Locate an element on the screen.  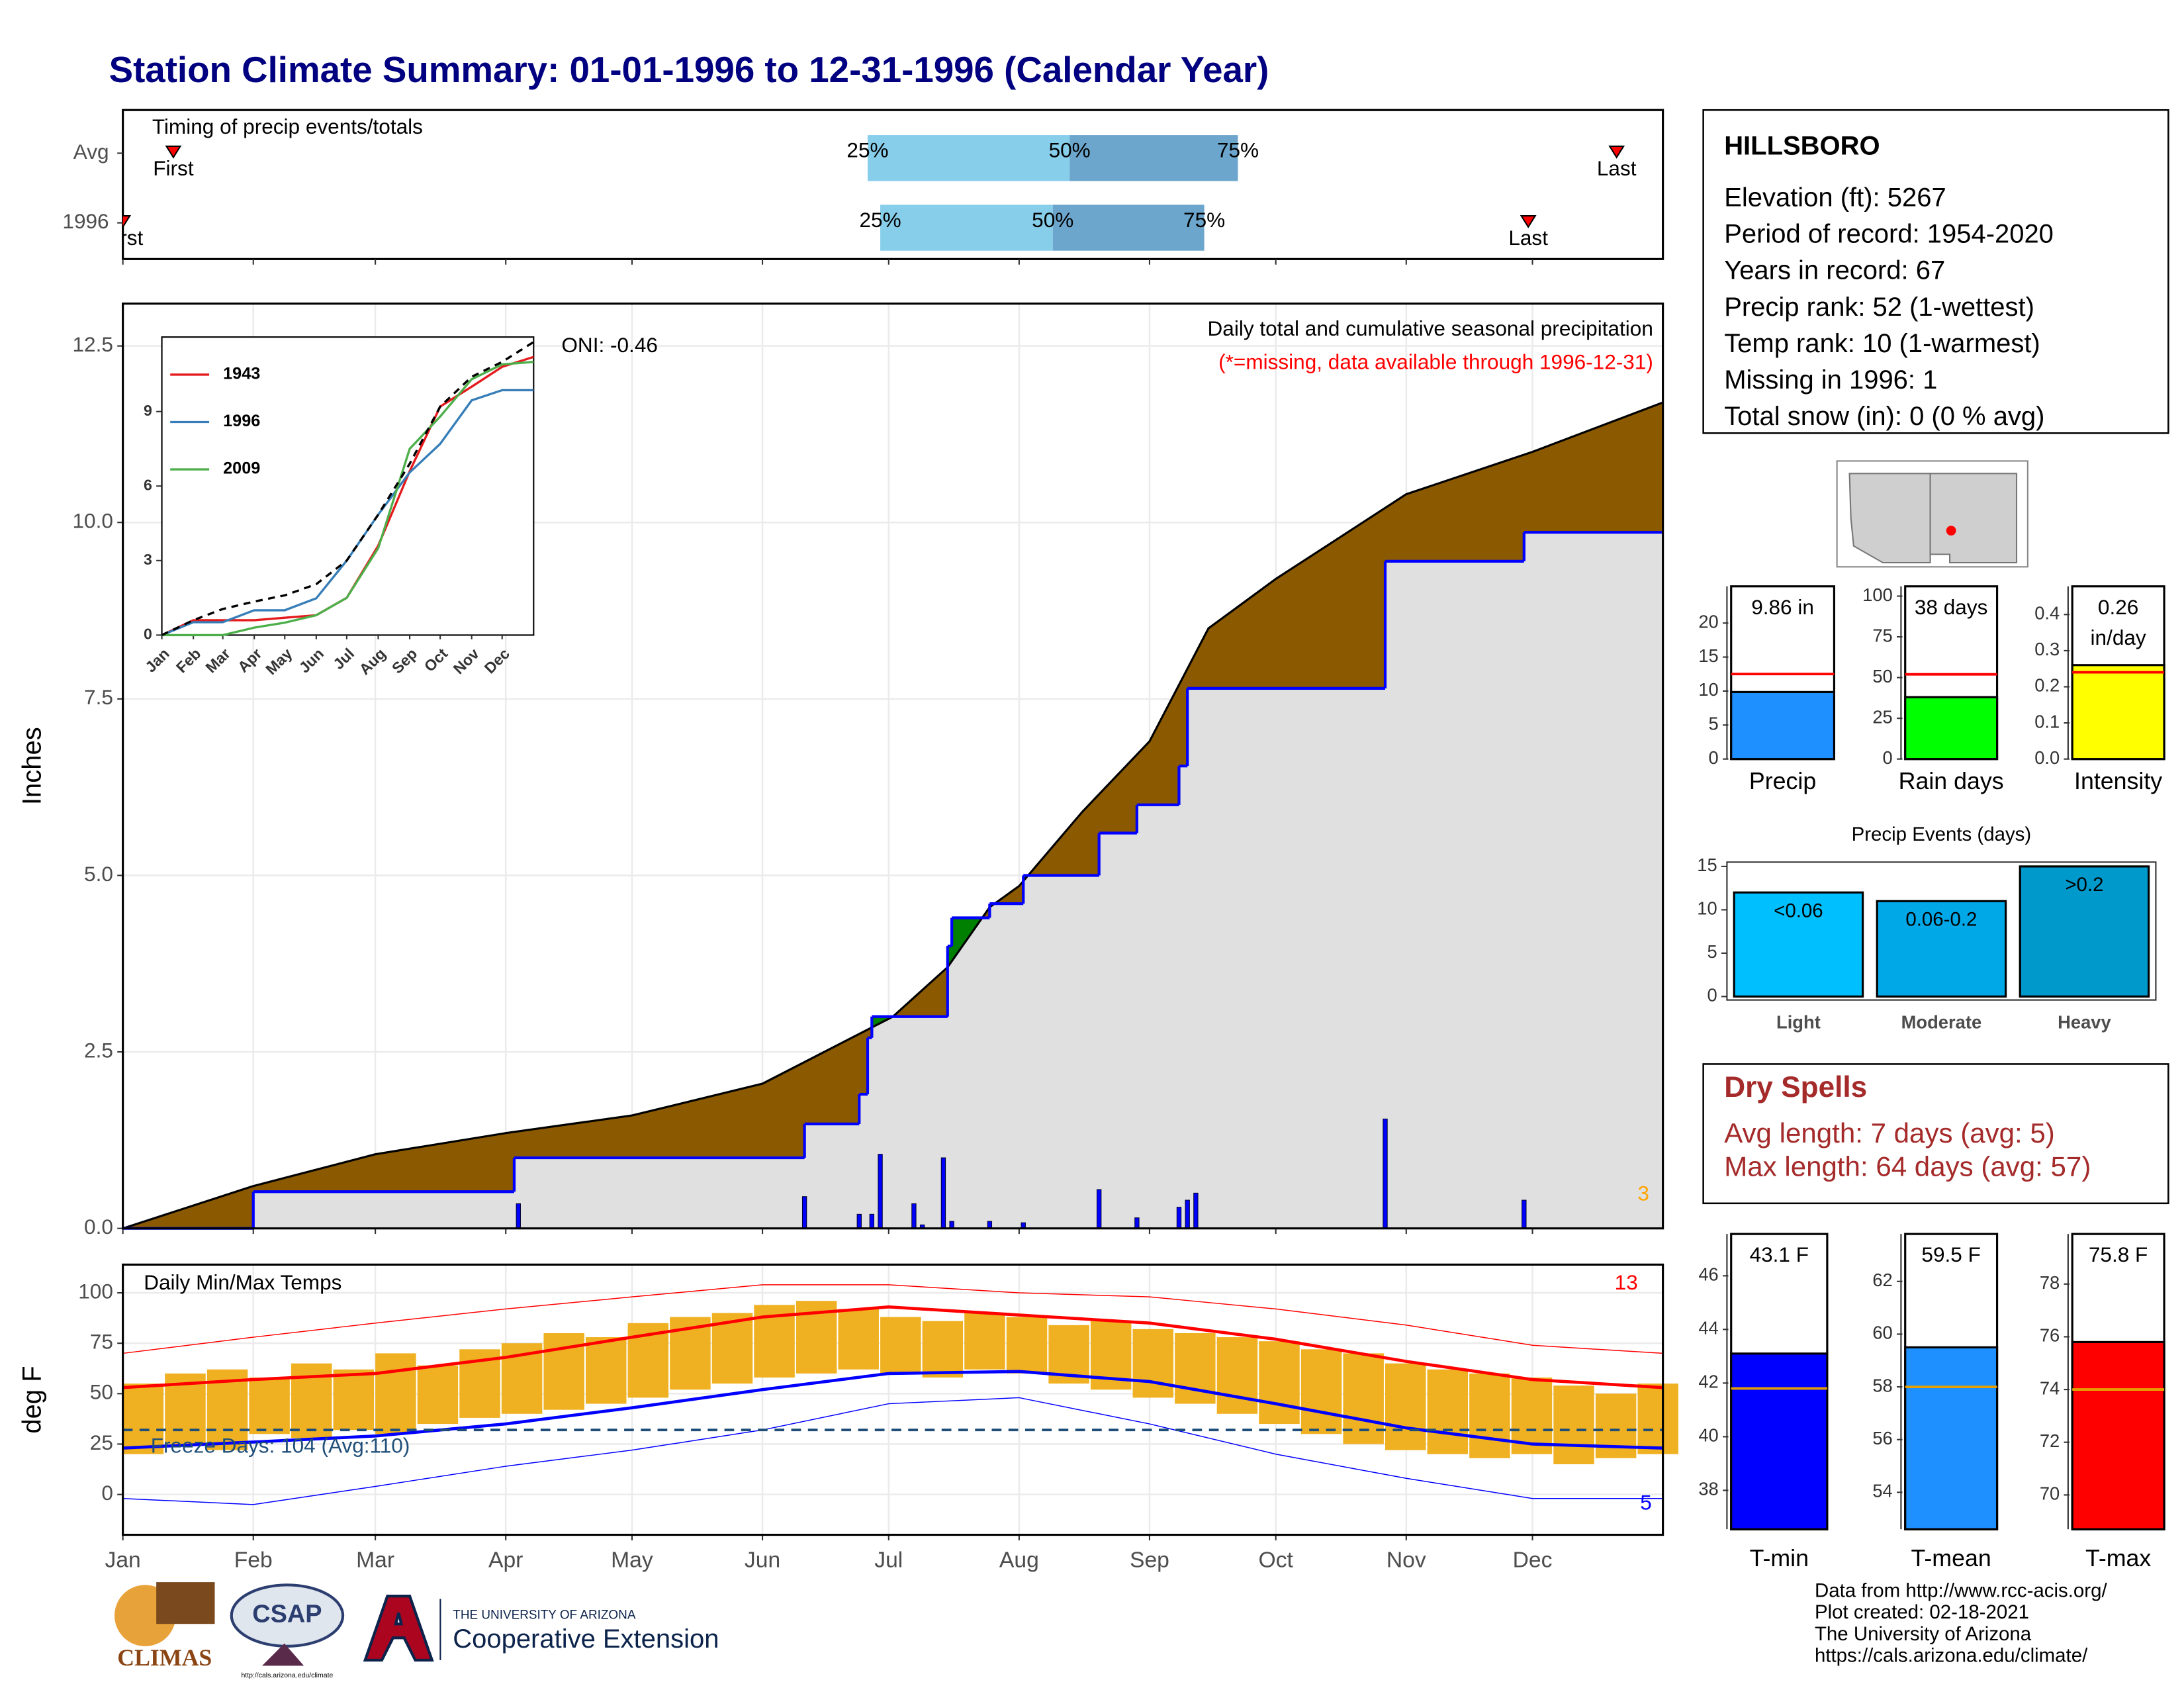
y-tick-label: 25 is located at coordinates (1882, 716).